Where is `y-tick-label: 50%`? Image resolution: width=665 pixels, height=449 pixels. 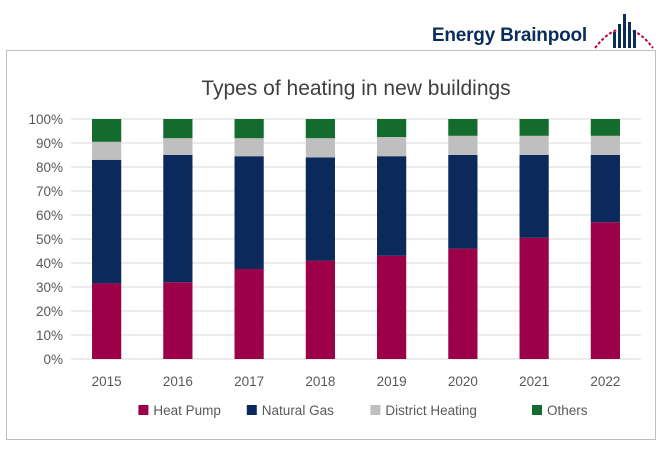
y-tick-label: 50% is located at coordinates (49, 239).